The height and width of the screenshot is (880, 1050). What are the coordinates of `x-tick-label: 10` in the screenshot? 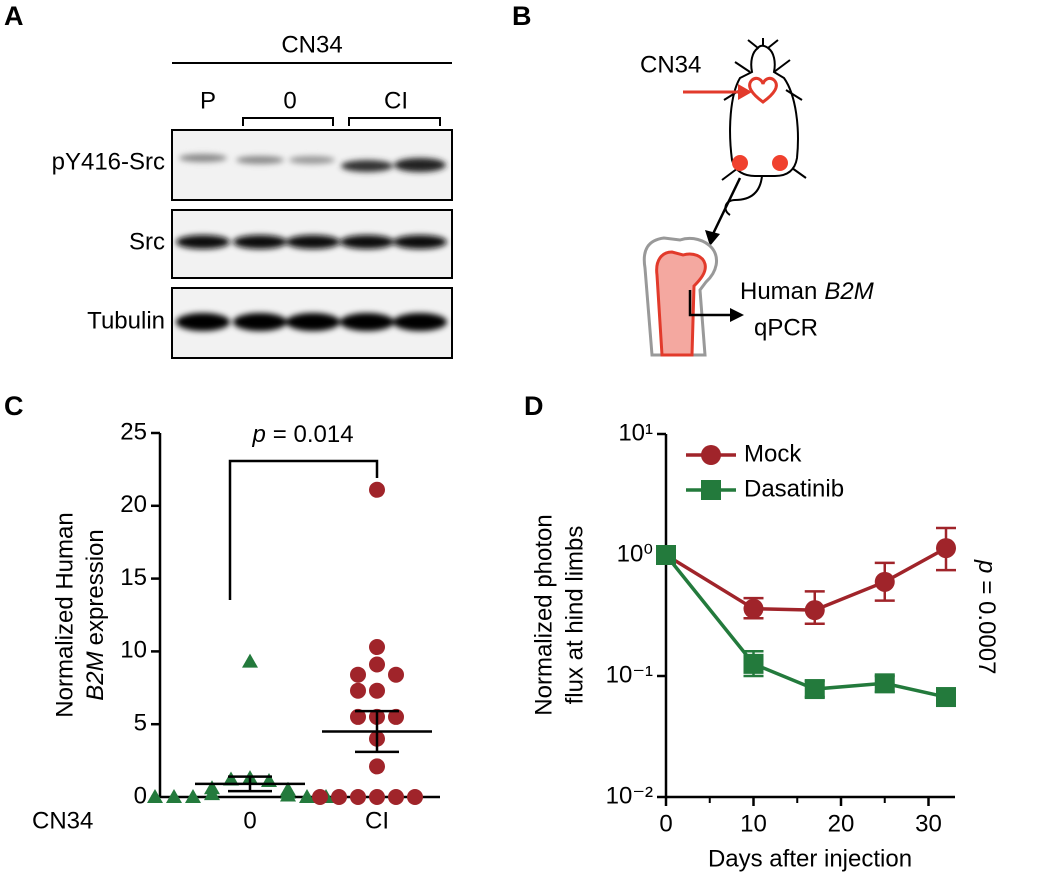 It's located at (753, 823).